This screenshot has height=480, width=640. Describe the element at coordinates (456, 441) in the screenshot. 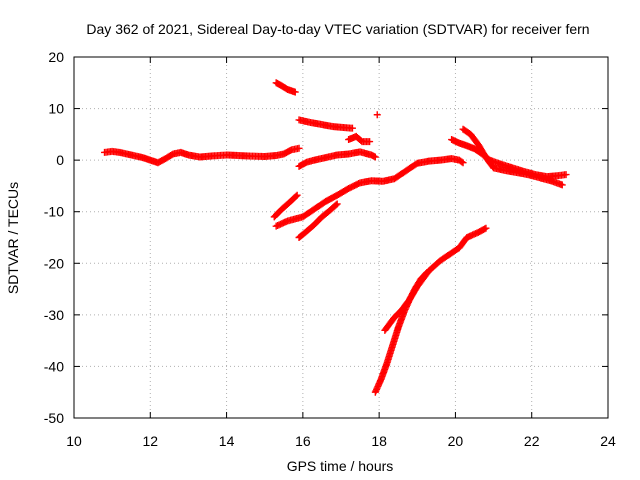

I see `x-tick-label: 20` at that location.